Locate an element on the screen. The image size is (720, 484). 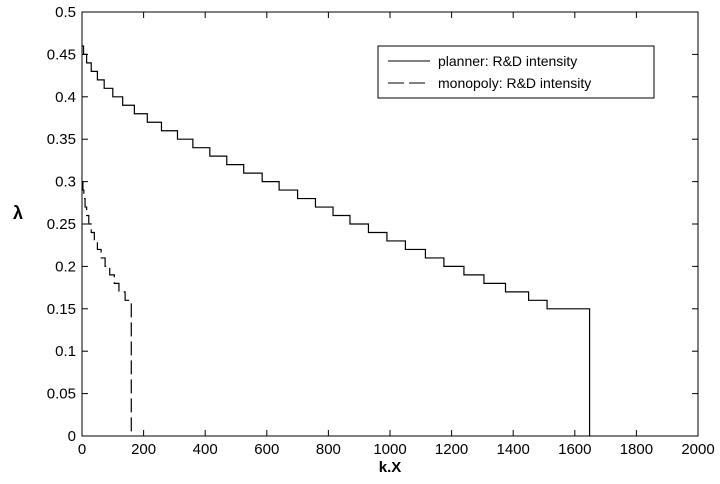
y-tick-label: 0.4 is located at coordinates (65, 97).